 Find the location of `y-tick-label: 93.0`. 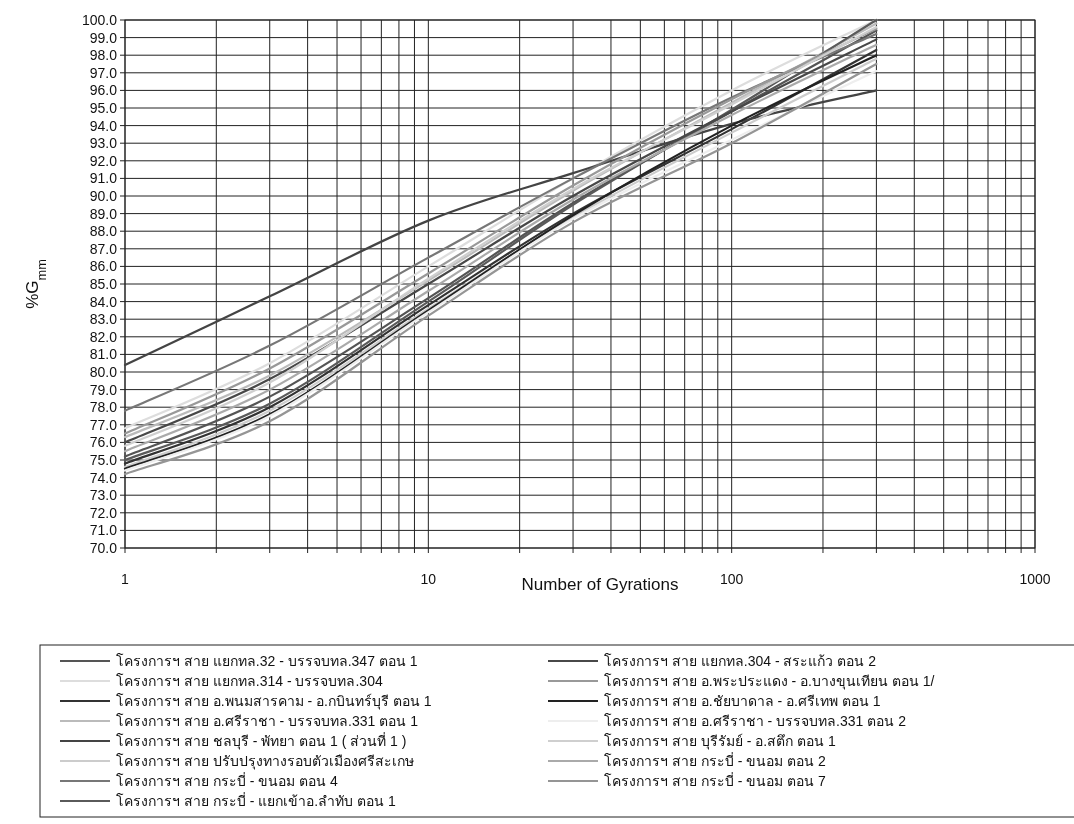

y-tick-label: 93.0 is located at coordinates (103, 143).